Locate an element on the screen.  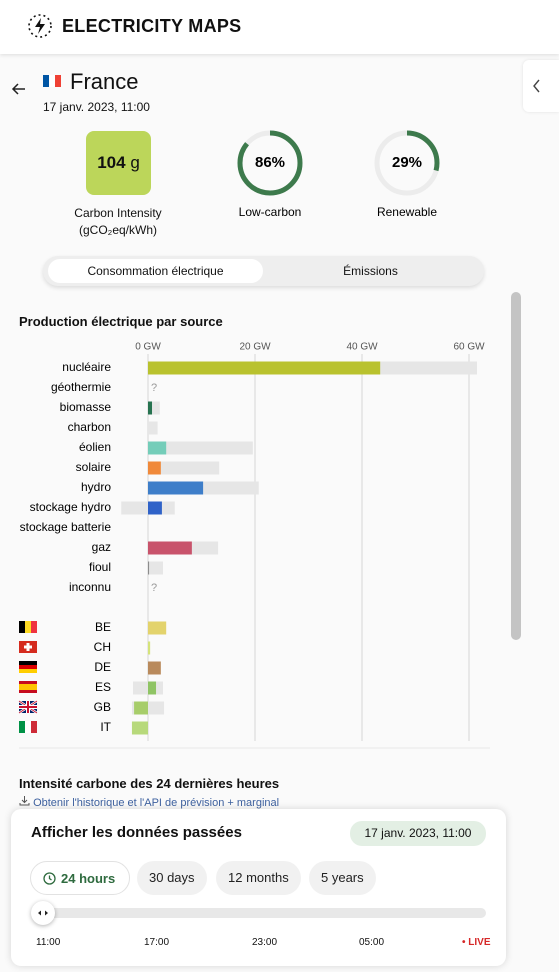
gauge-value: 86% is located at coordinates (270, 162).